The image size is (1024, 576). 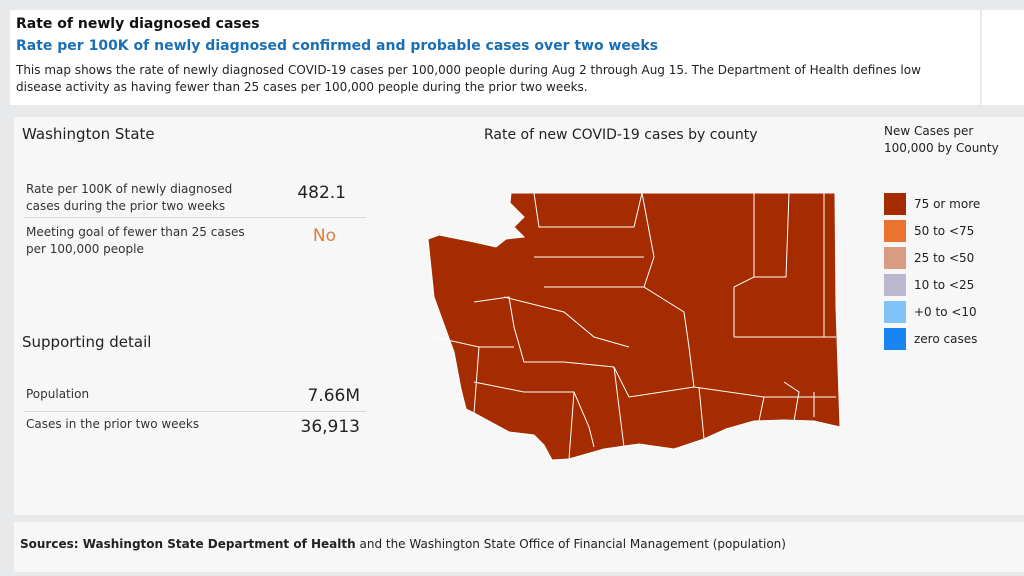 What do you see at coordinates (944, 285) in the screenshot?
I see `legend-label: 10 to <25` at bounding box center [944, 285].